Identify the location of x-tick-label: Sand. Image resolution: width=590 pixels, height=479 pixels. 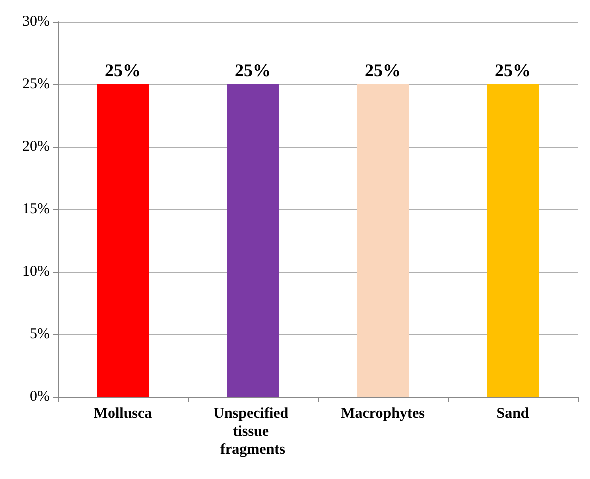
(513, 414).